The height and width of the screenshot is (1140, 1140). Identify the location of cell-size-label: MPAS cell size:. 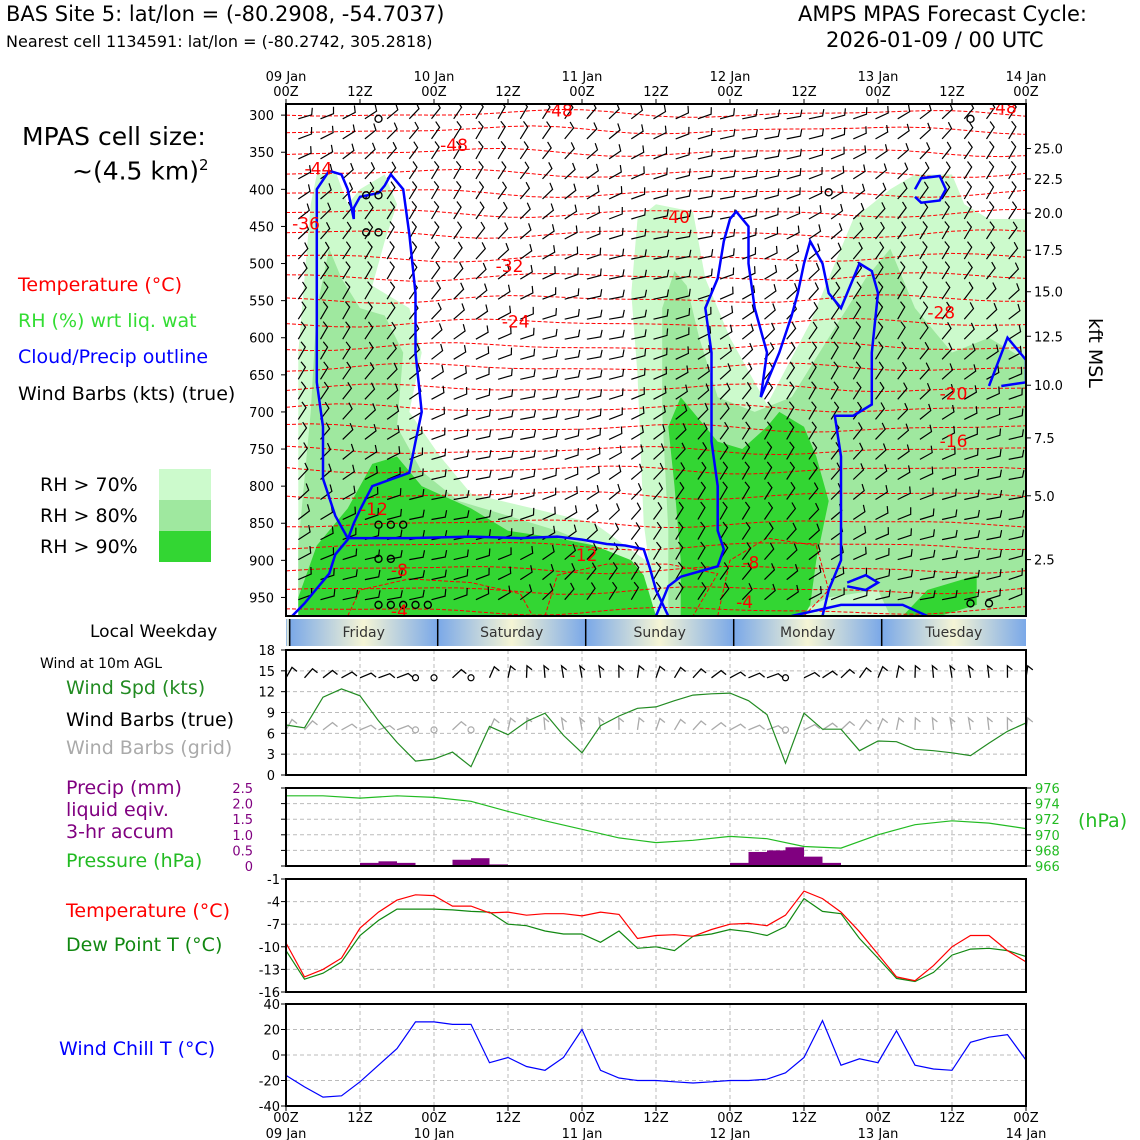
(114, 136).